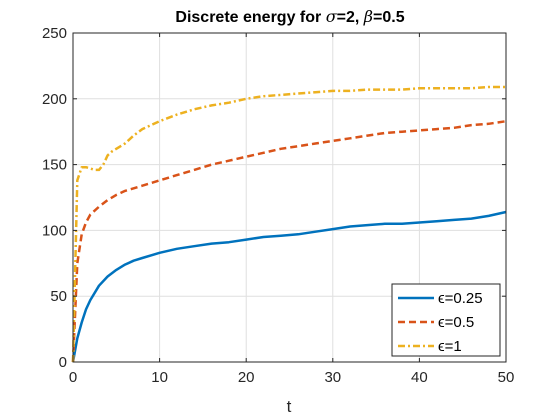 The image size is (560, 420). Describe the element at coordinates (63, 362) in the screenshot. I see `y-tick-label: 0` at that location.